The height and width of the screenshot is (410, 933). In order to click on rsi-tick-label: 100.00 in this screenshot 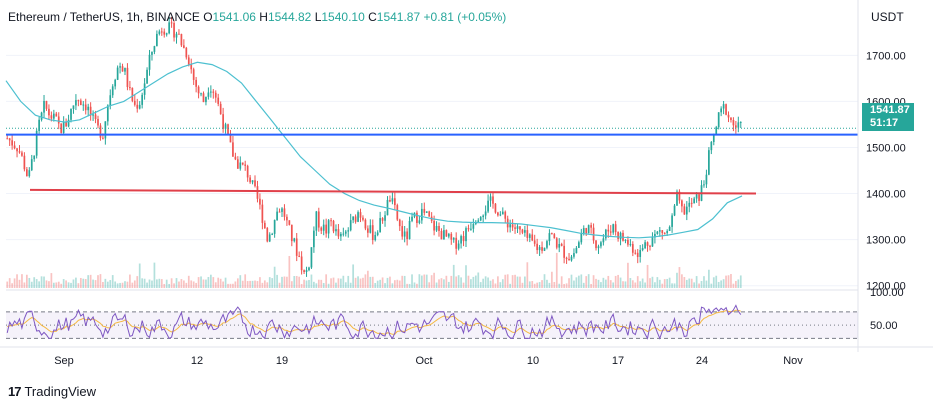, I will do `click(887, 293)`.